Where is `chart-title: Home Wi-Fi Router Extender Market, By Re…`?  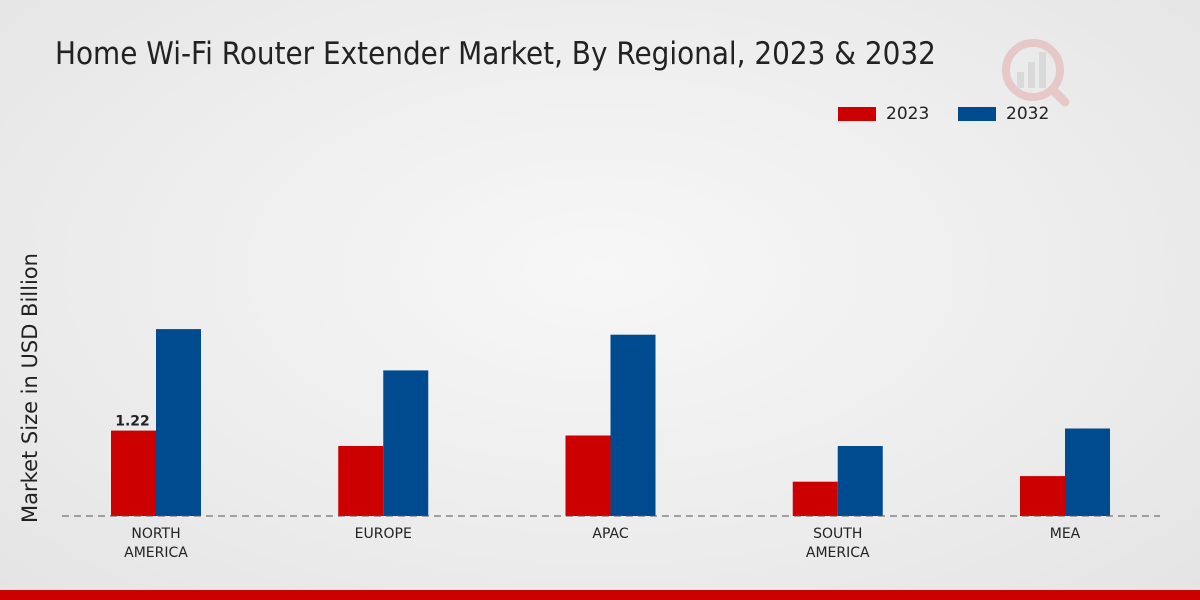 chart-title: Home Wi-Fi Router Extender Market, By Re… is located at coordinates (495, 54).